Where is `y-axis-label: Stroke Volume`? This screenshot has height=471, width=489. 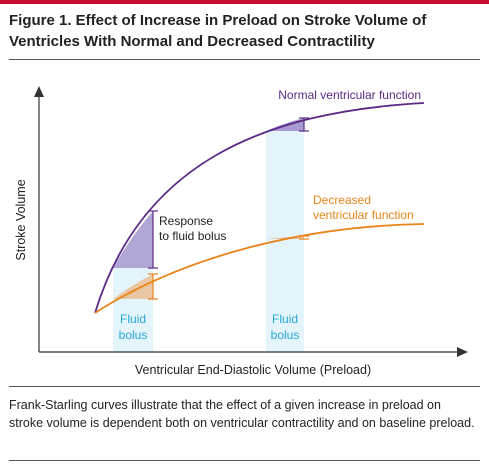
y-axis-label: Stroke Volume is located at coordinates (21, 219).